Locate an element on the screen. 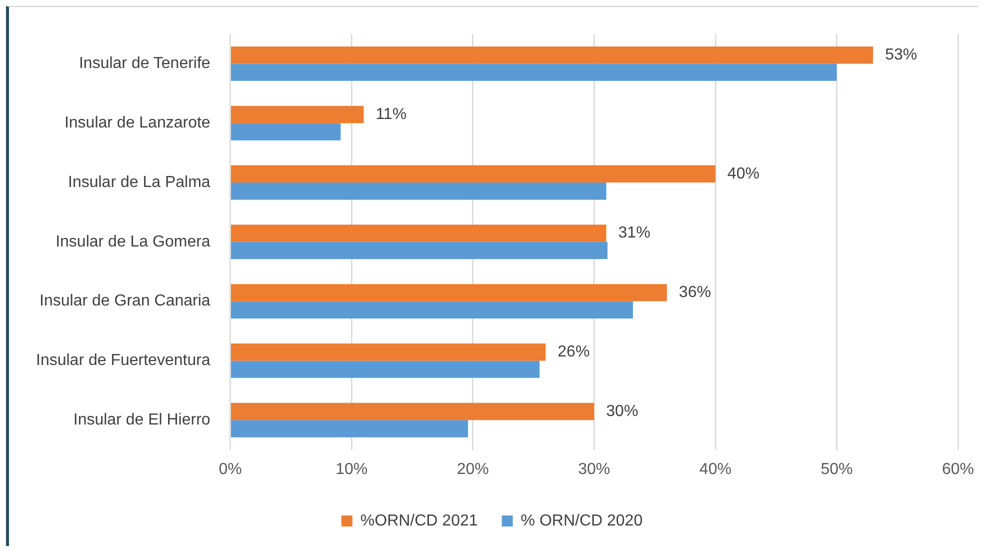 The image size is (984, 551). y-tick-label: Insular de Lanzarote is located at coordinates (137, 123).